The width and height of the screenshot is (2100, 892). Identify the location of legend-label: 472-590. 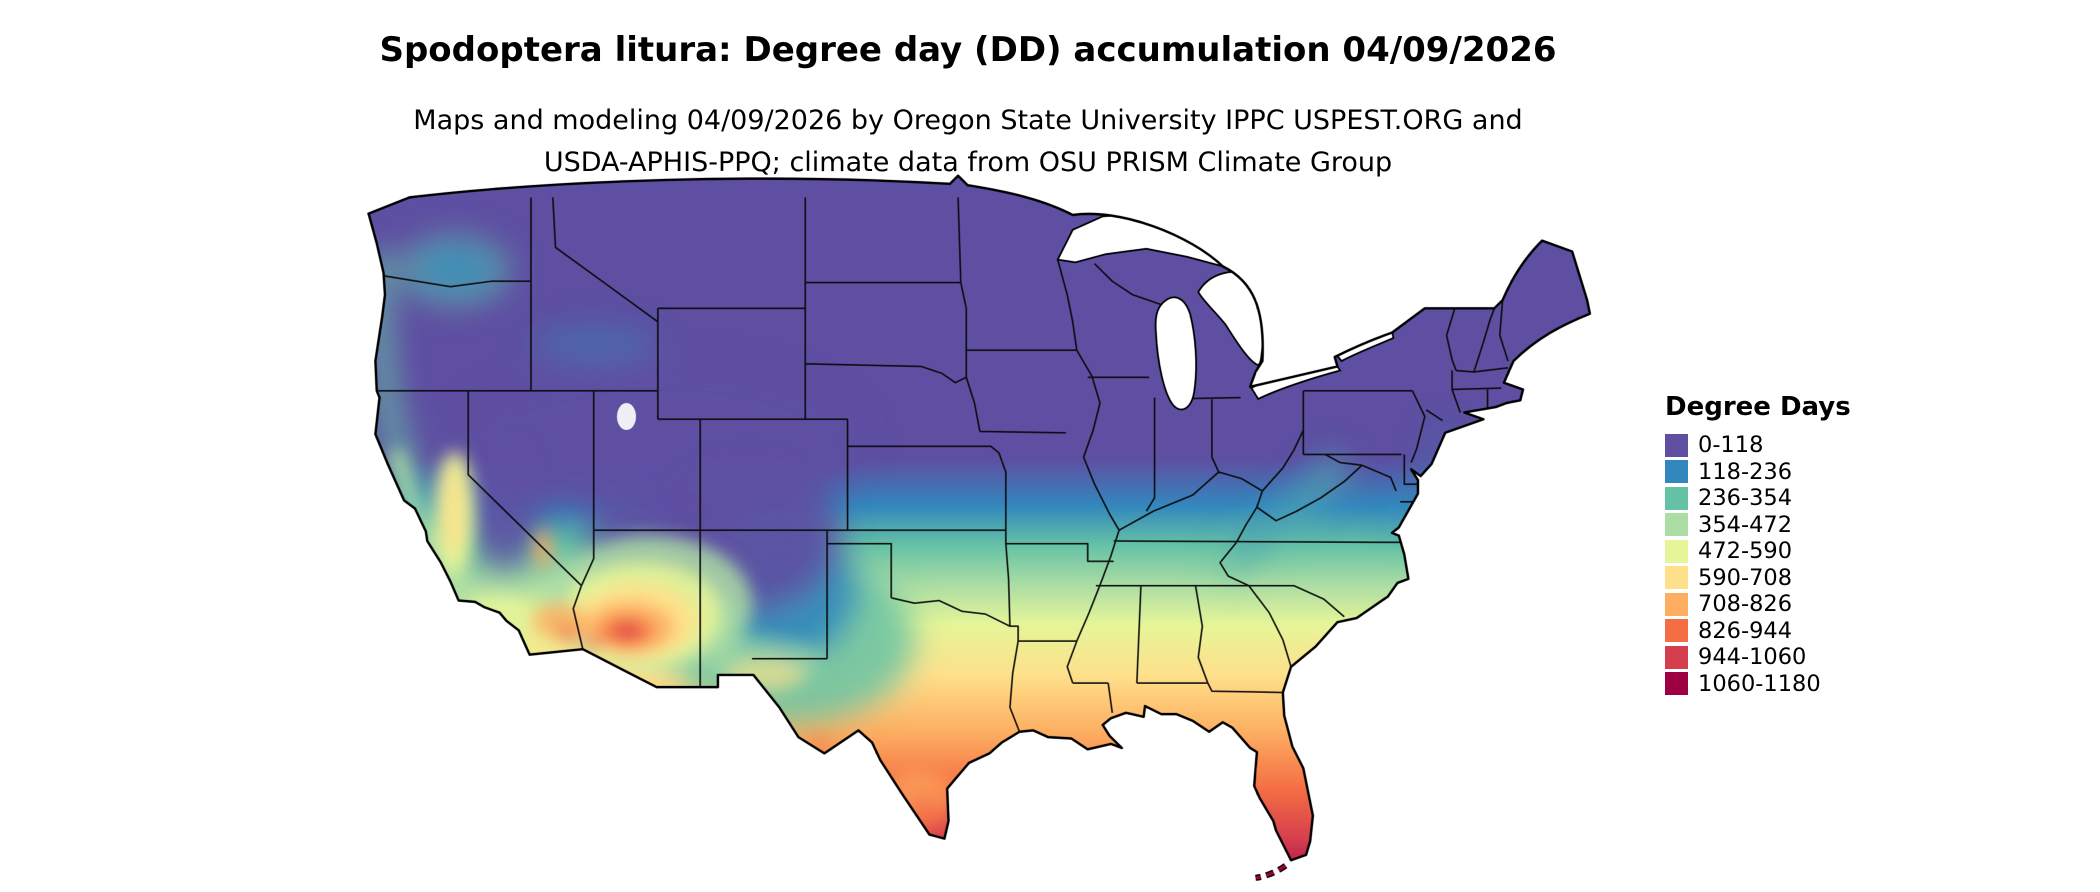
(1745, 551).